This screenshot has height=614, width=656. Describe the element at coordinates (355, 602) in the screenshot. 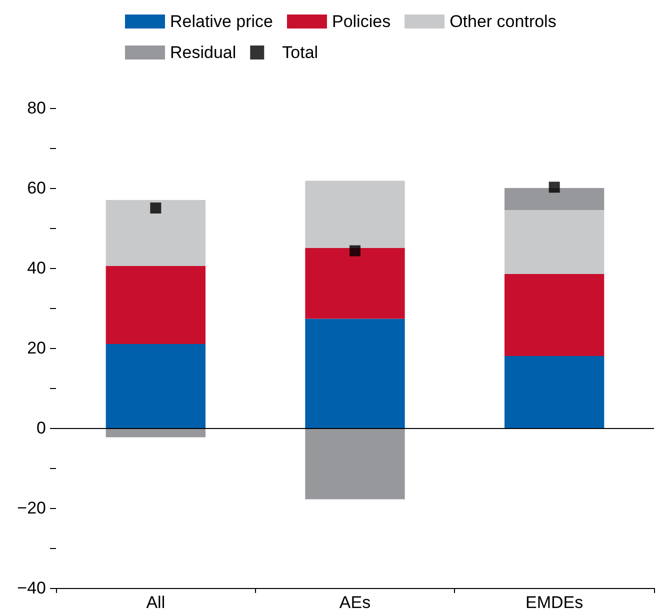

I see `x-tick-label: AEs` at that location.